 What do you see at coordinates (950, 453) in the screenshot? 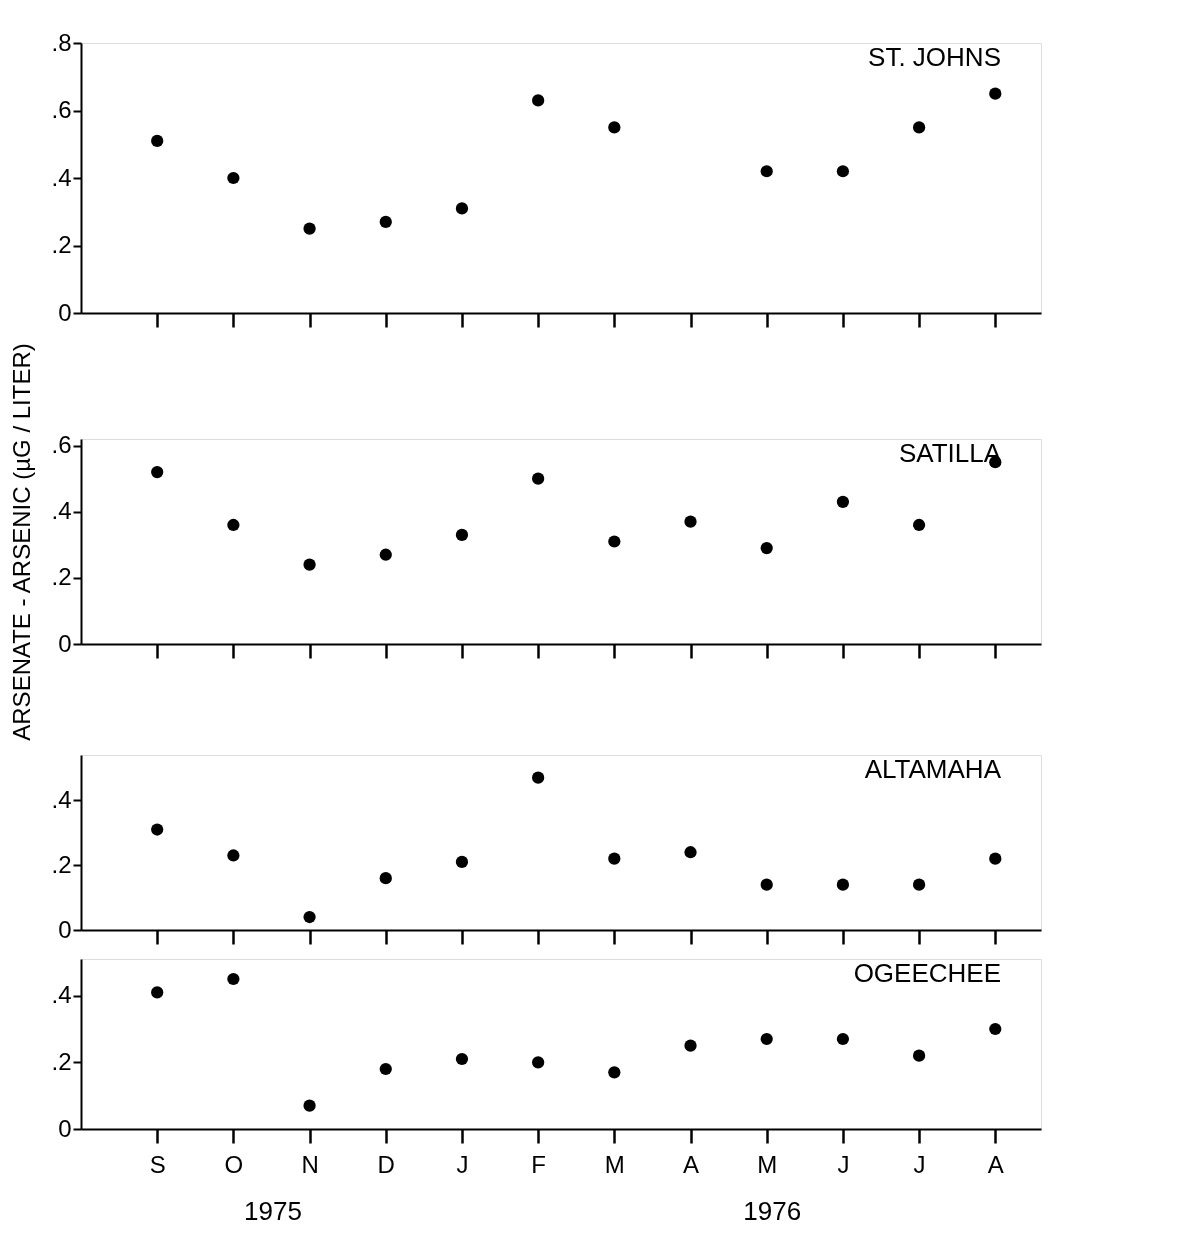
I see `chart-title: SATILLA` at bounding box center [950, 453].